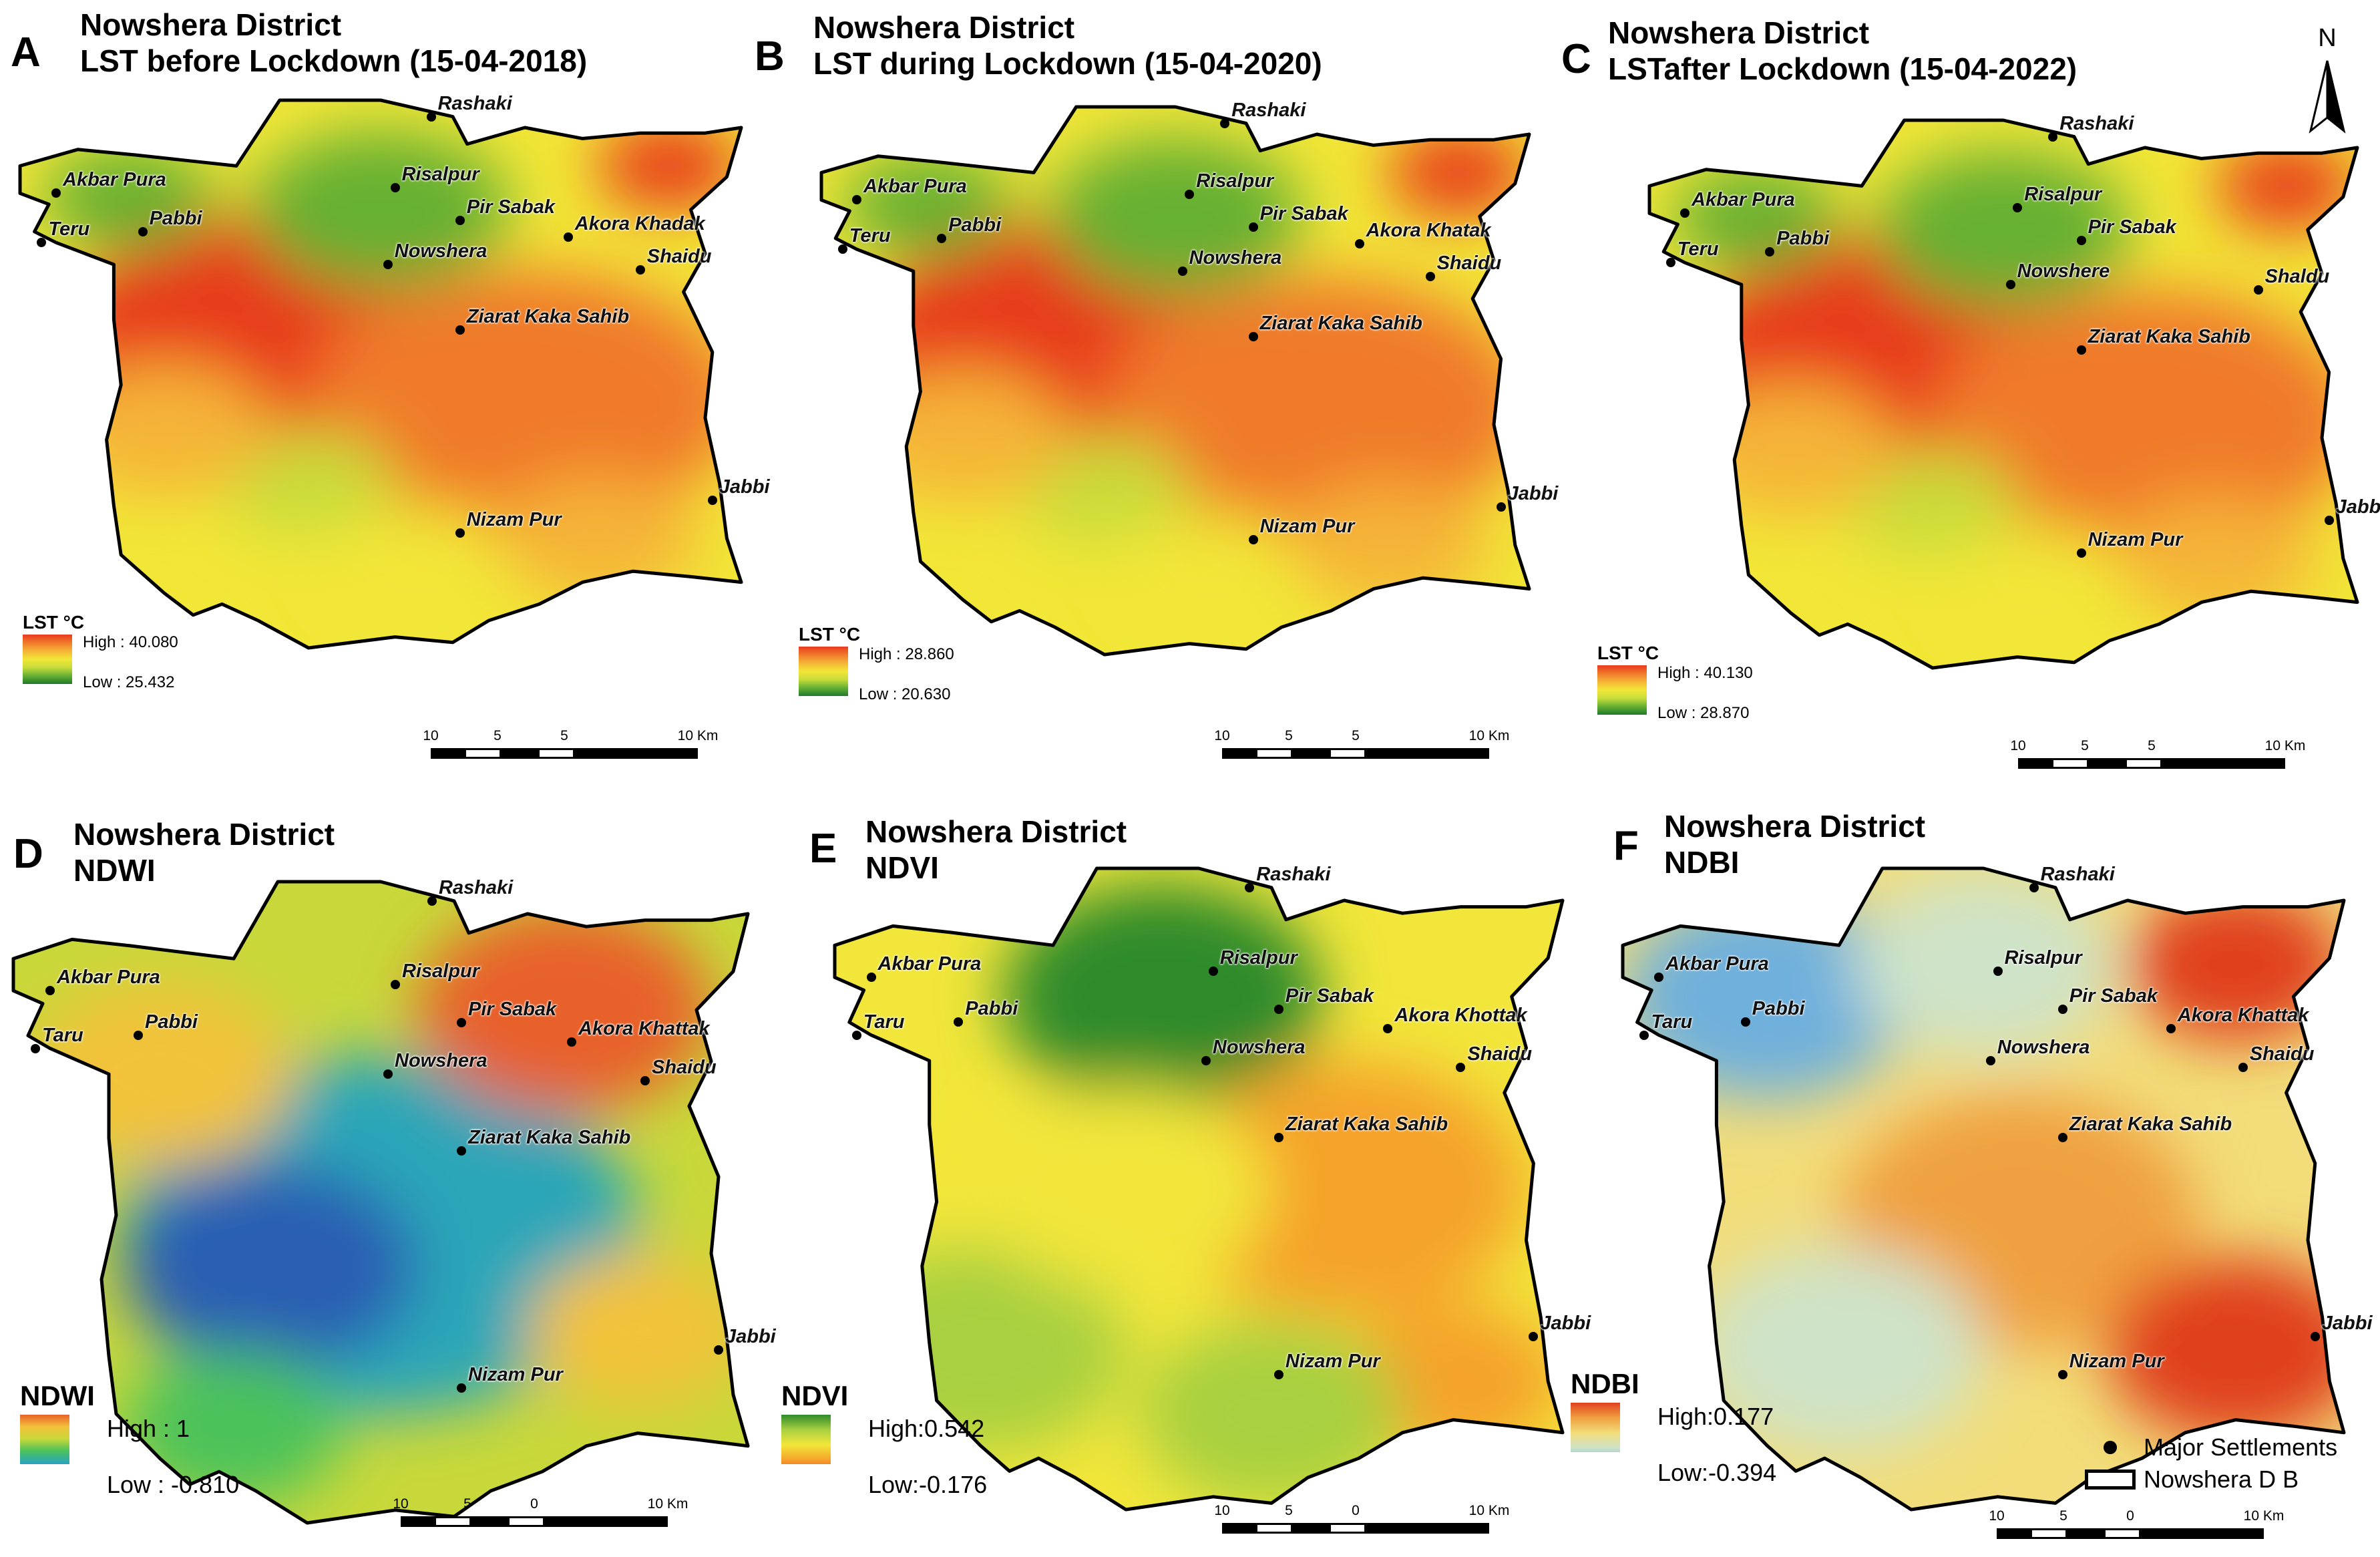 The width and height of the screenshot is (2380, 1557). Describe the element at coordinates (905, 694) in the screenshot. I see `legend-low: Low : 20.630` at that location.